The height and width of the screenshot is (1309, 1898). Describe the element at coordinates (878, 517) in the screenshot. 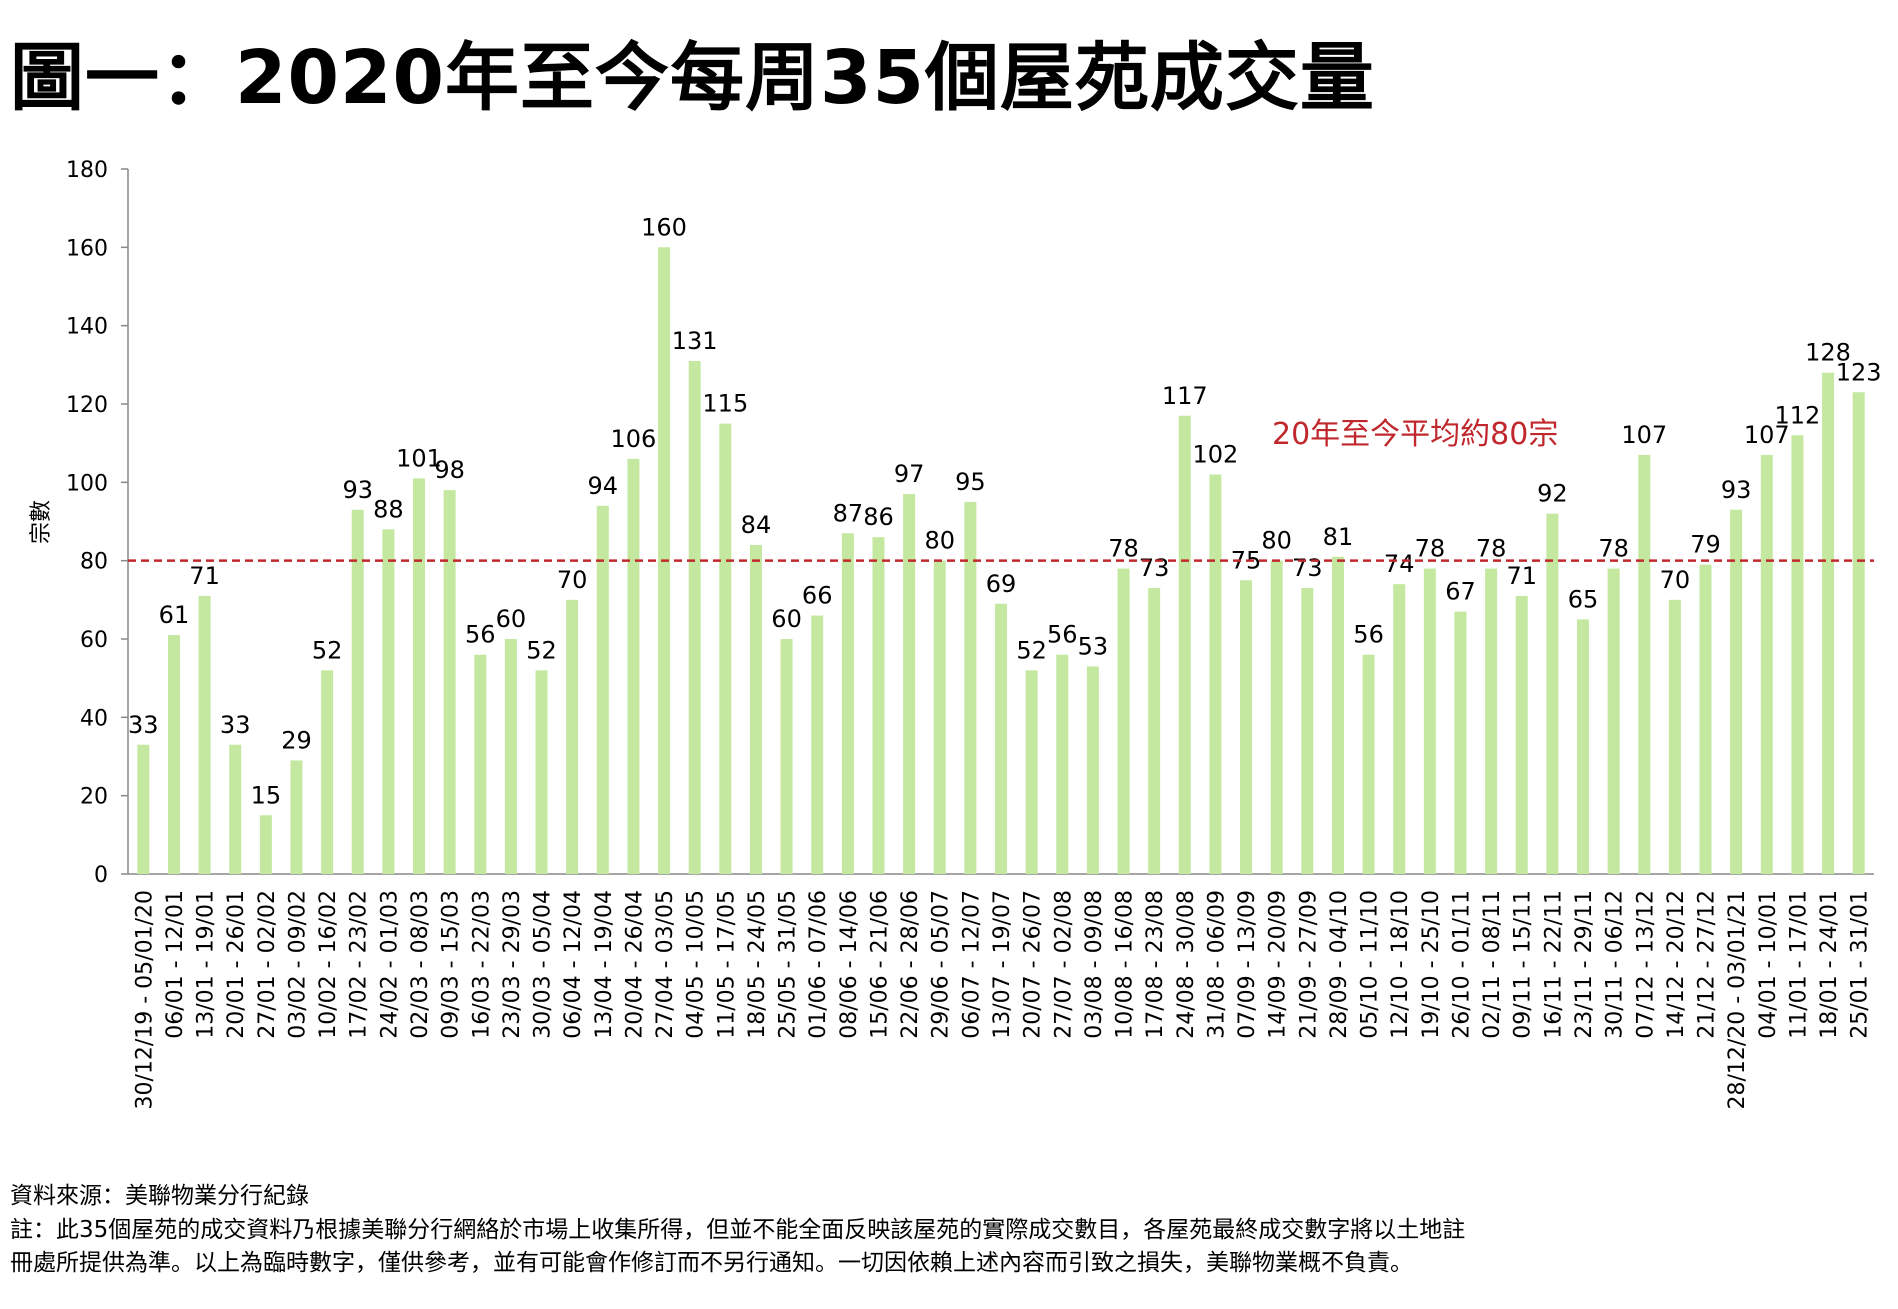

I see `data-label: 86` at that location.